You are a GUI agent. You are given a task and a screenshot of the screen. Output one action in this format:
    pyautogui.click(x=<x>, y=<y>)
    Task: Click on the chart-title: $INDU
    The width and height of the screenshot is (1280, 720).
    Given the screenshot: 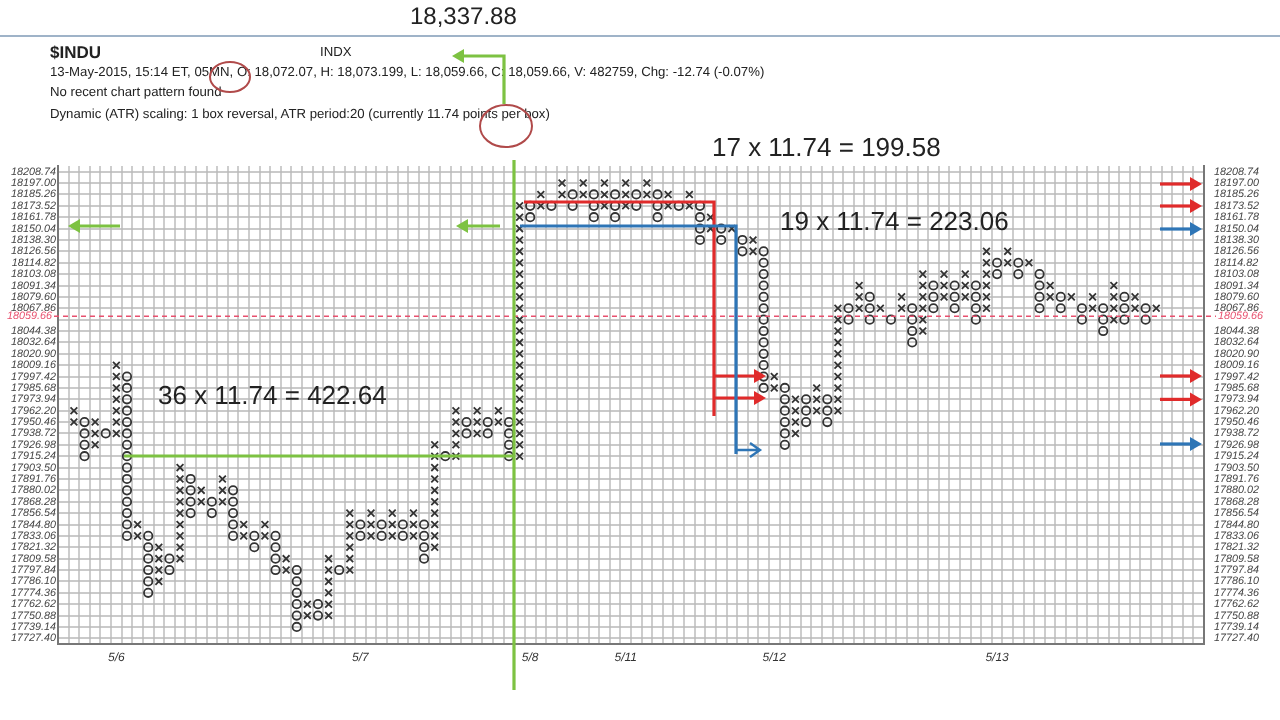 What is the action you would take?
    pyautogui.click(x=76, y=52)
    